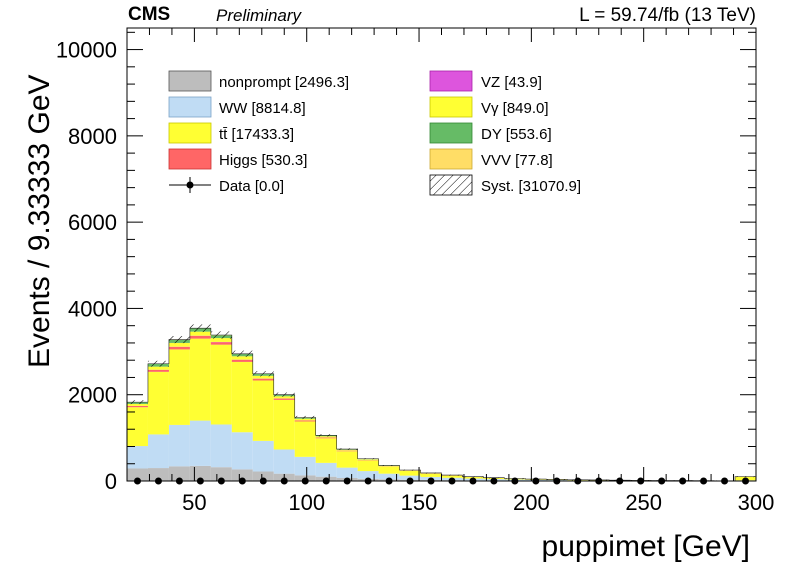 This screenshot has width=796, height=572. Describe the element at coordinates (531, 186) in the screenshot. I see `legend-label-syst: Syst. [31070.9]` at that location.